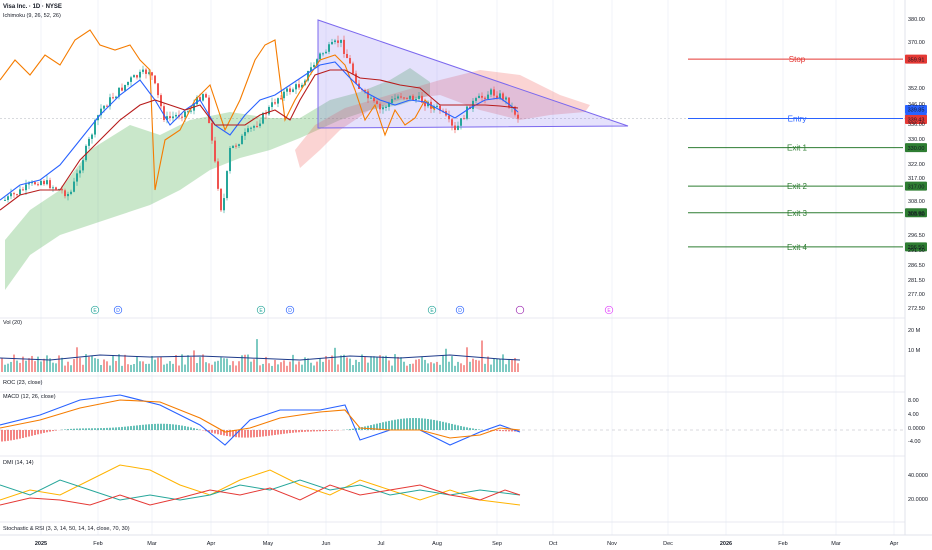 Image resolution: width=932 pixels, height=550 pixels. I want to click on cloud-red, so click(442, 119).